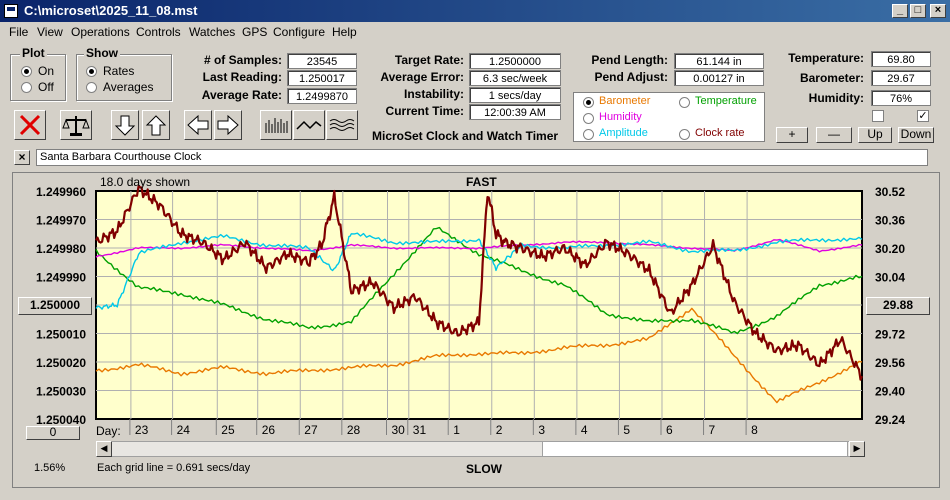 The image size is (950, 500). I want to click on calibrate-button, so click(76, 125).